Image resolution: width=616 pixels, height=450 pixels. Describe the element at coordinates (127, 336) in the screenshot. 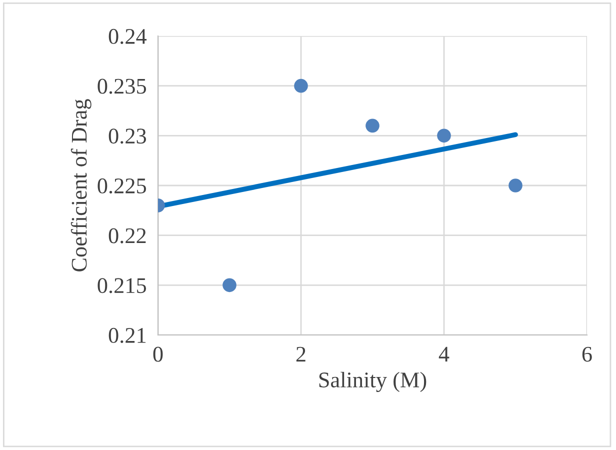

I see `y-tick-label: 0.21` at that location.